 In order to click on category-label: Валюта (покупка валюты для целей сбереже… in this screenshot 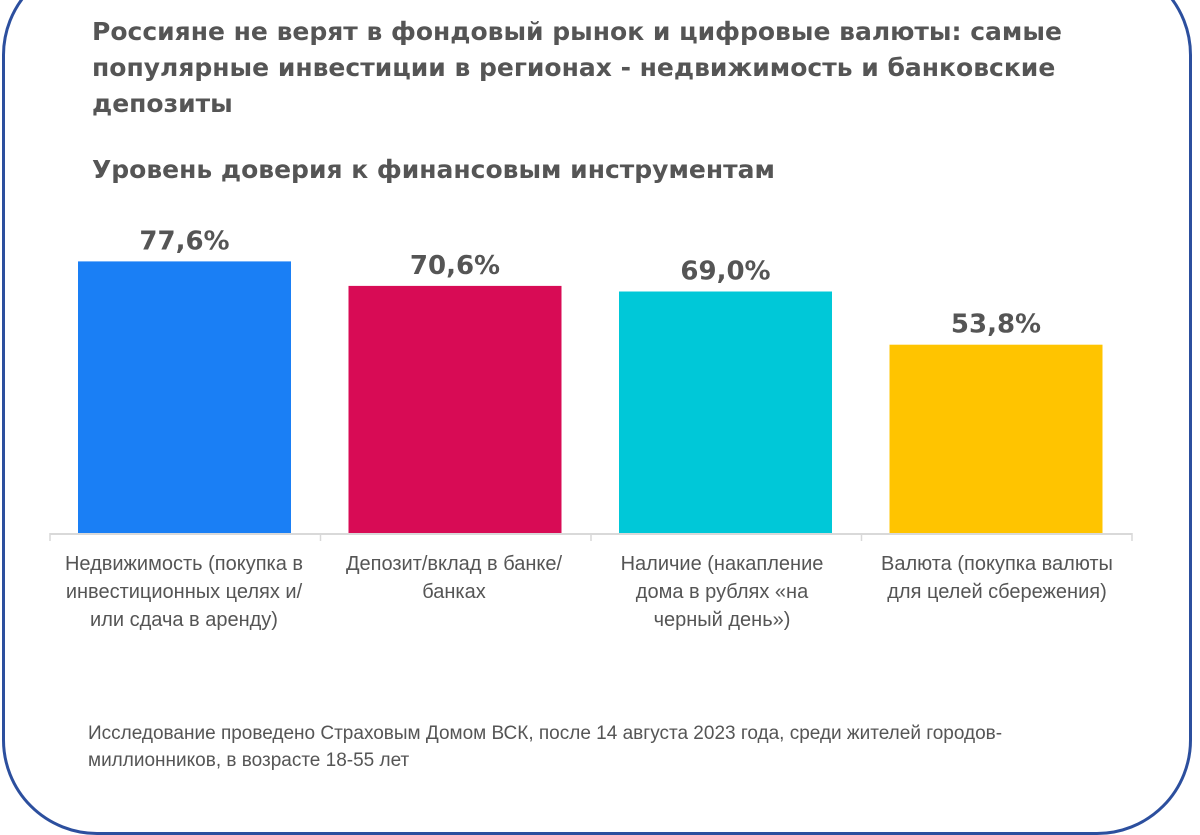, I will do `click(997, 578)`.